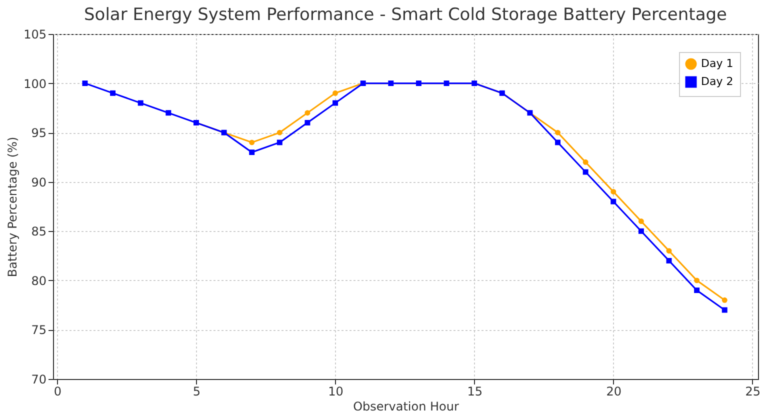 The width and height of the screenshot is (768, 416). I want to click on y-tick-label: 85, so click(38, 231).